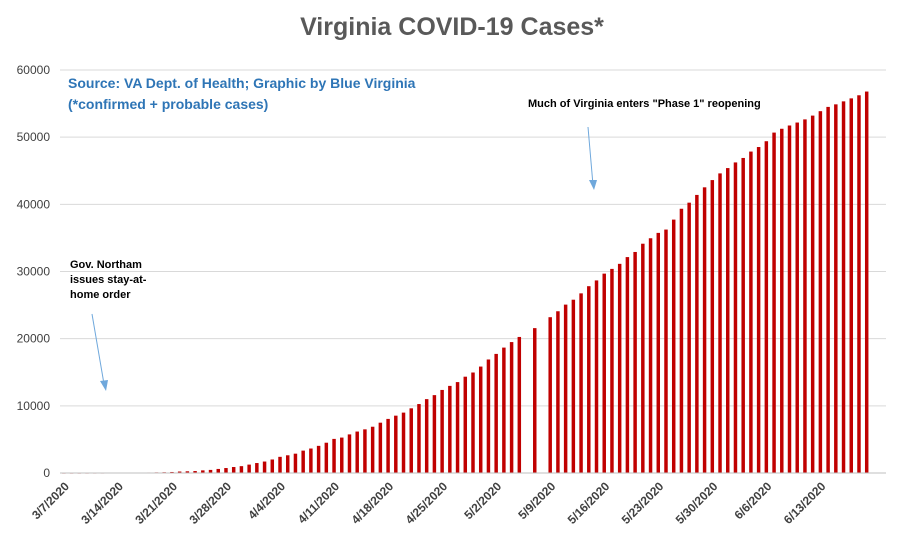 Image resolution: width=901 pixels, height=548 pixels. I want to click on y-tick-label: 50000, so click(34, 137).